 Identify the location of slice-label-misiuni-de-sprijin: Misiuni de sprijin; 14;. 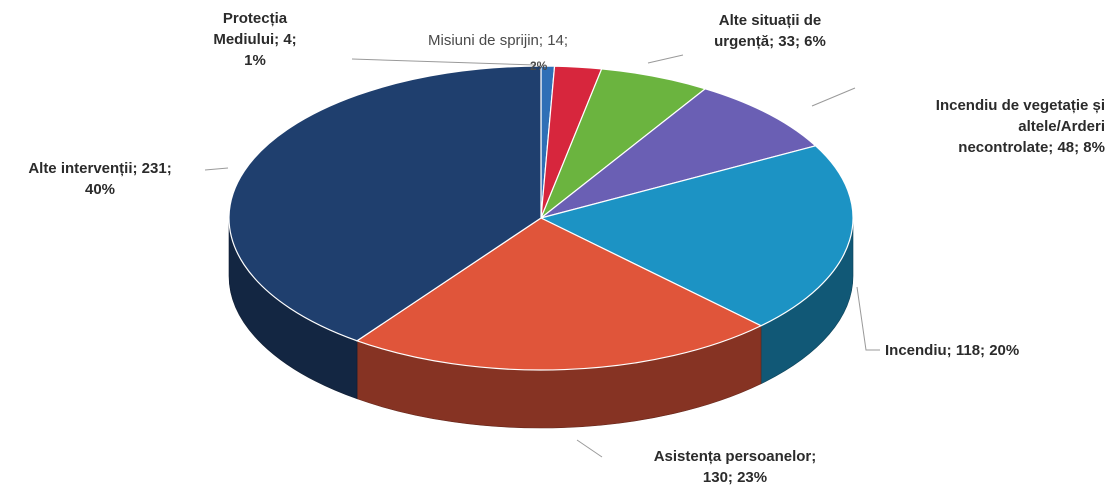
(498, 40).